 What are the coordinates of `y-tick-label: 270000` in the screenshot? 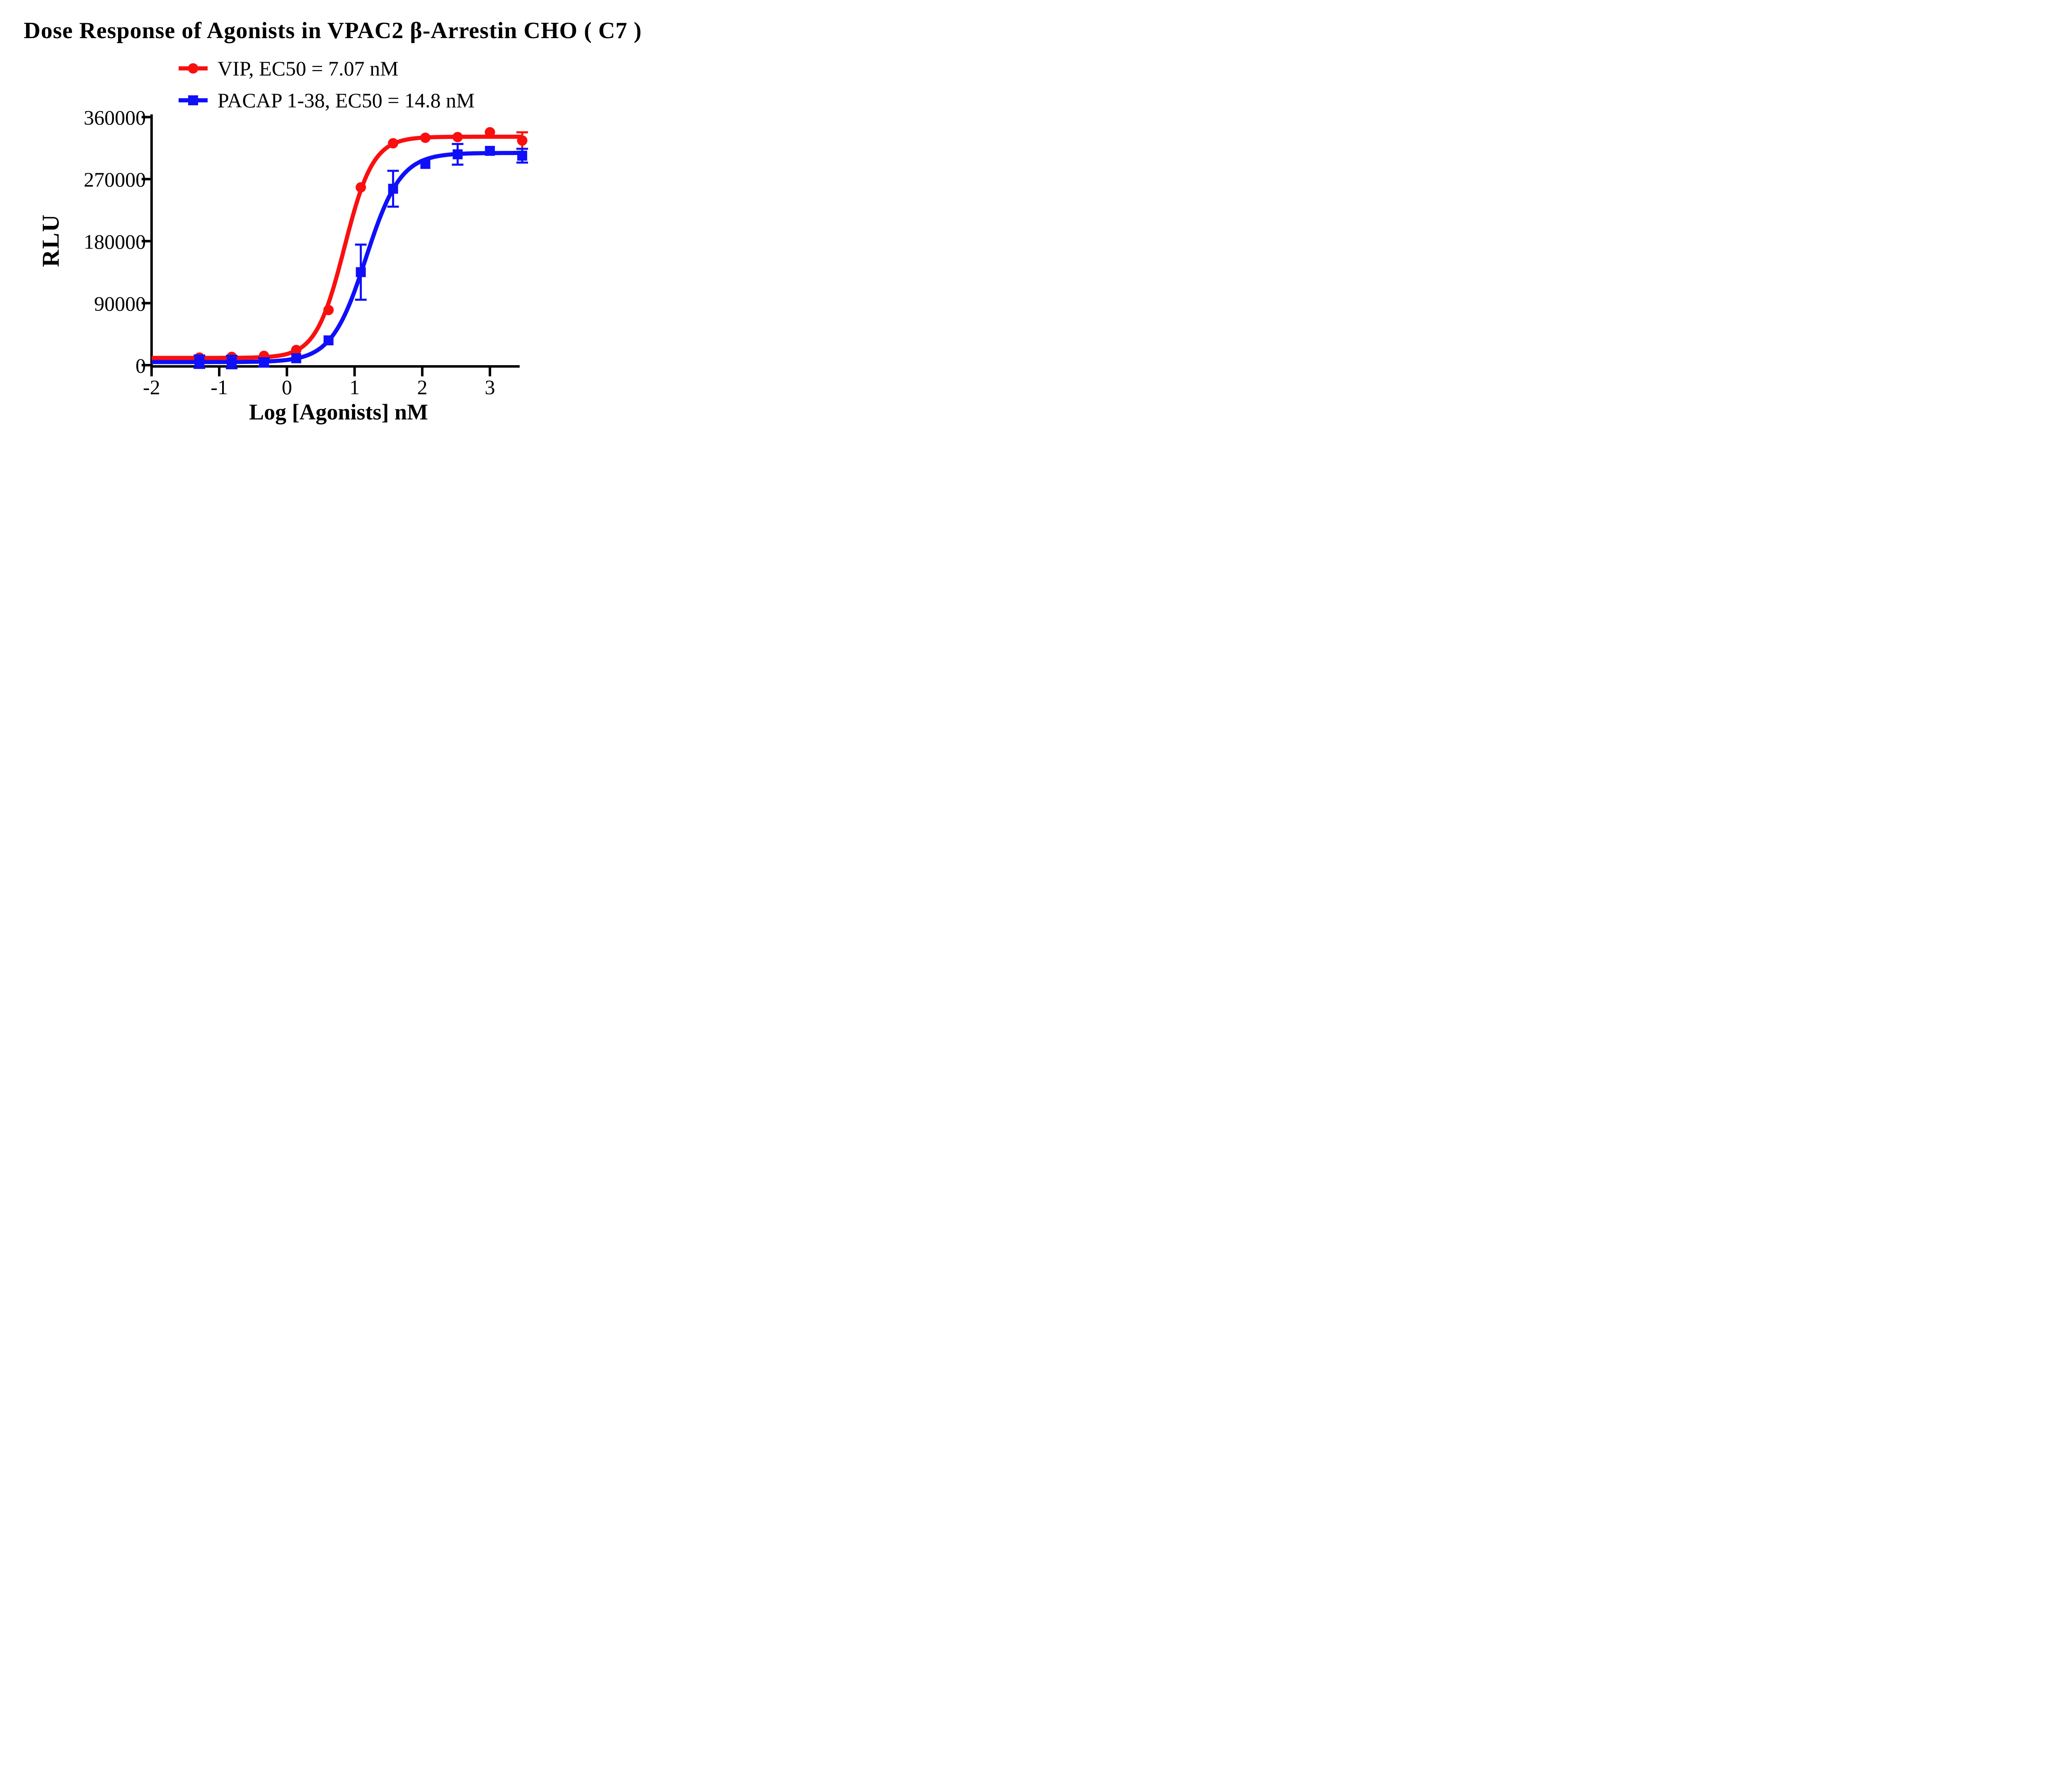 It's located at (115, 179).